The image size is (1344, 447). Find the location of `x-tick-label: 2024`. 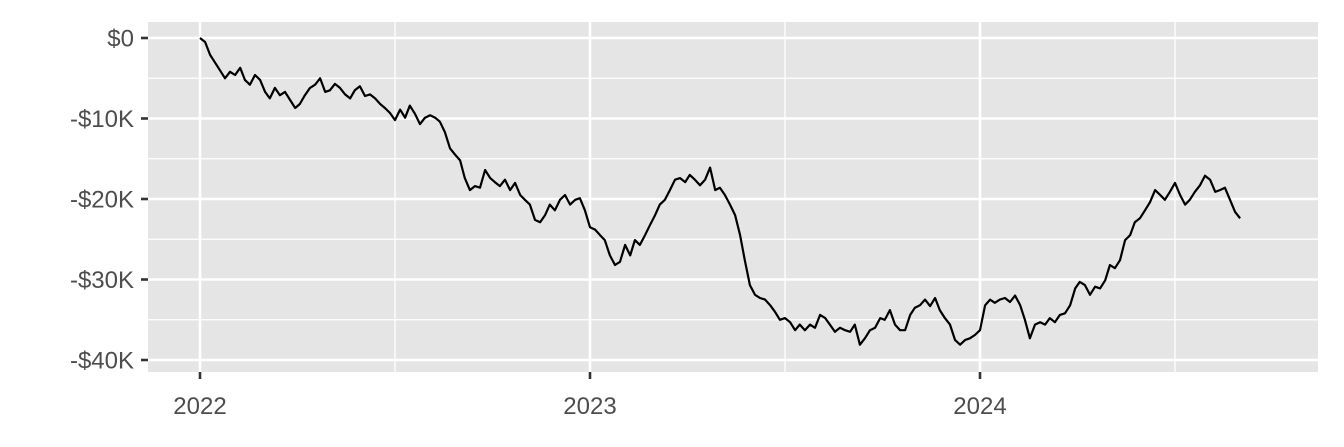

x-tick-label: 2024 is located at coordinates (979, 406).